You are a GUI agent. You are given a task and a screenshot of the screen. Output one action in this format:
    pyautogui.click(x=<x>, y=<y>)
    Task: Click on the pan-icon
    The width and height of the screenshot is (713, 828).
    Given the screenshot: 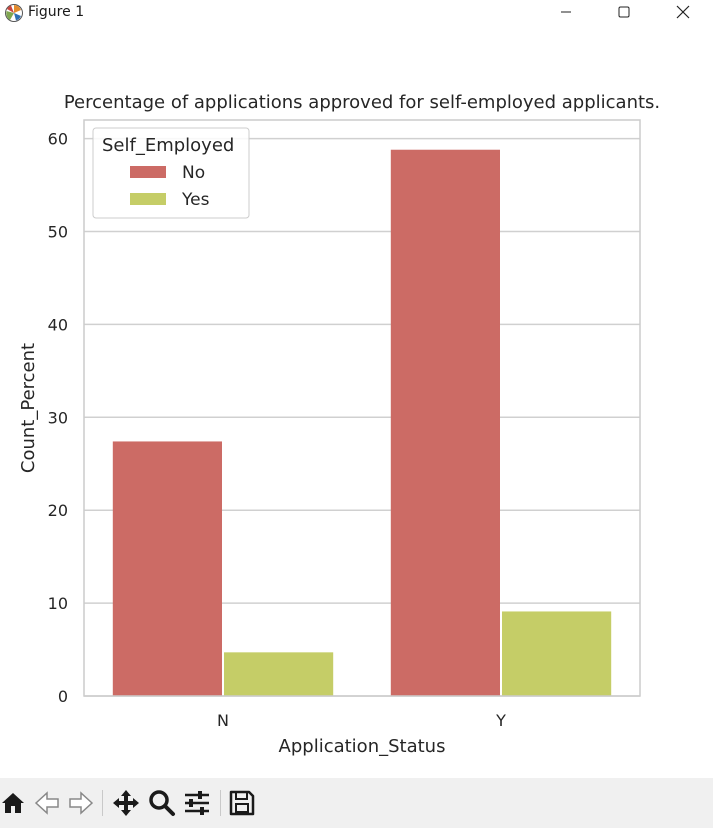 What is the action you would take?
    pyautogui.click(x=126, y=803)
    